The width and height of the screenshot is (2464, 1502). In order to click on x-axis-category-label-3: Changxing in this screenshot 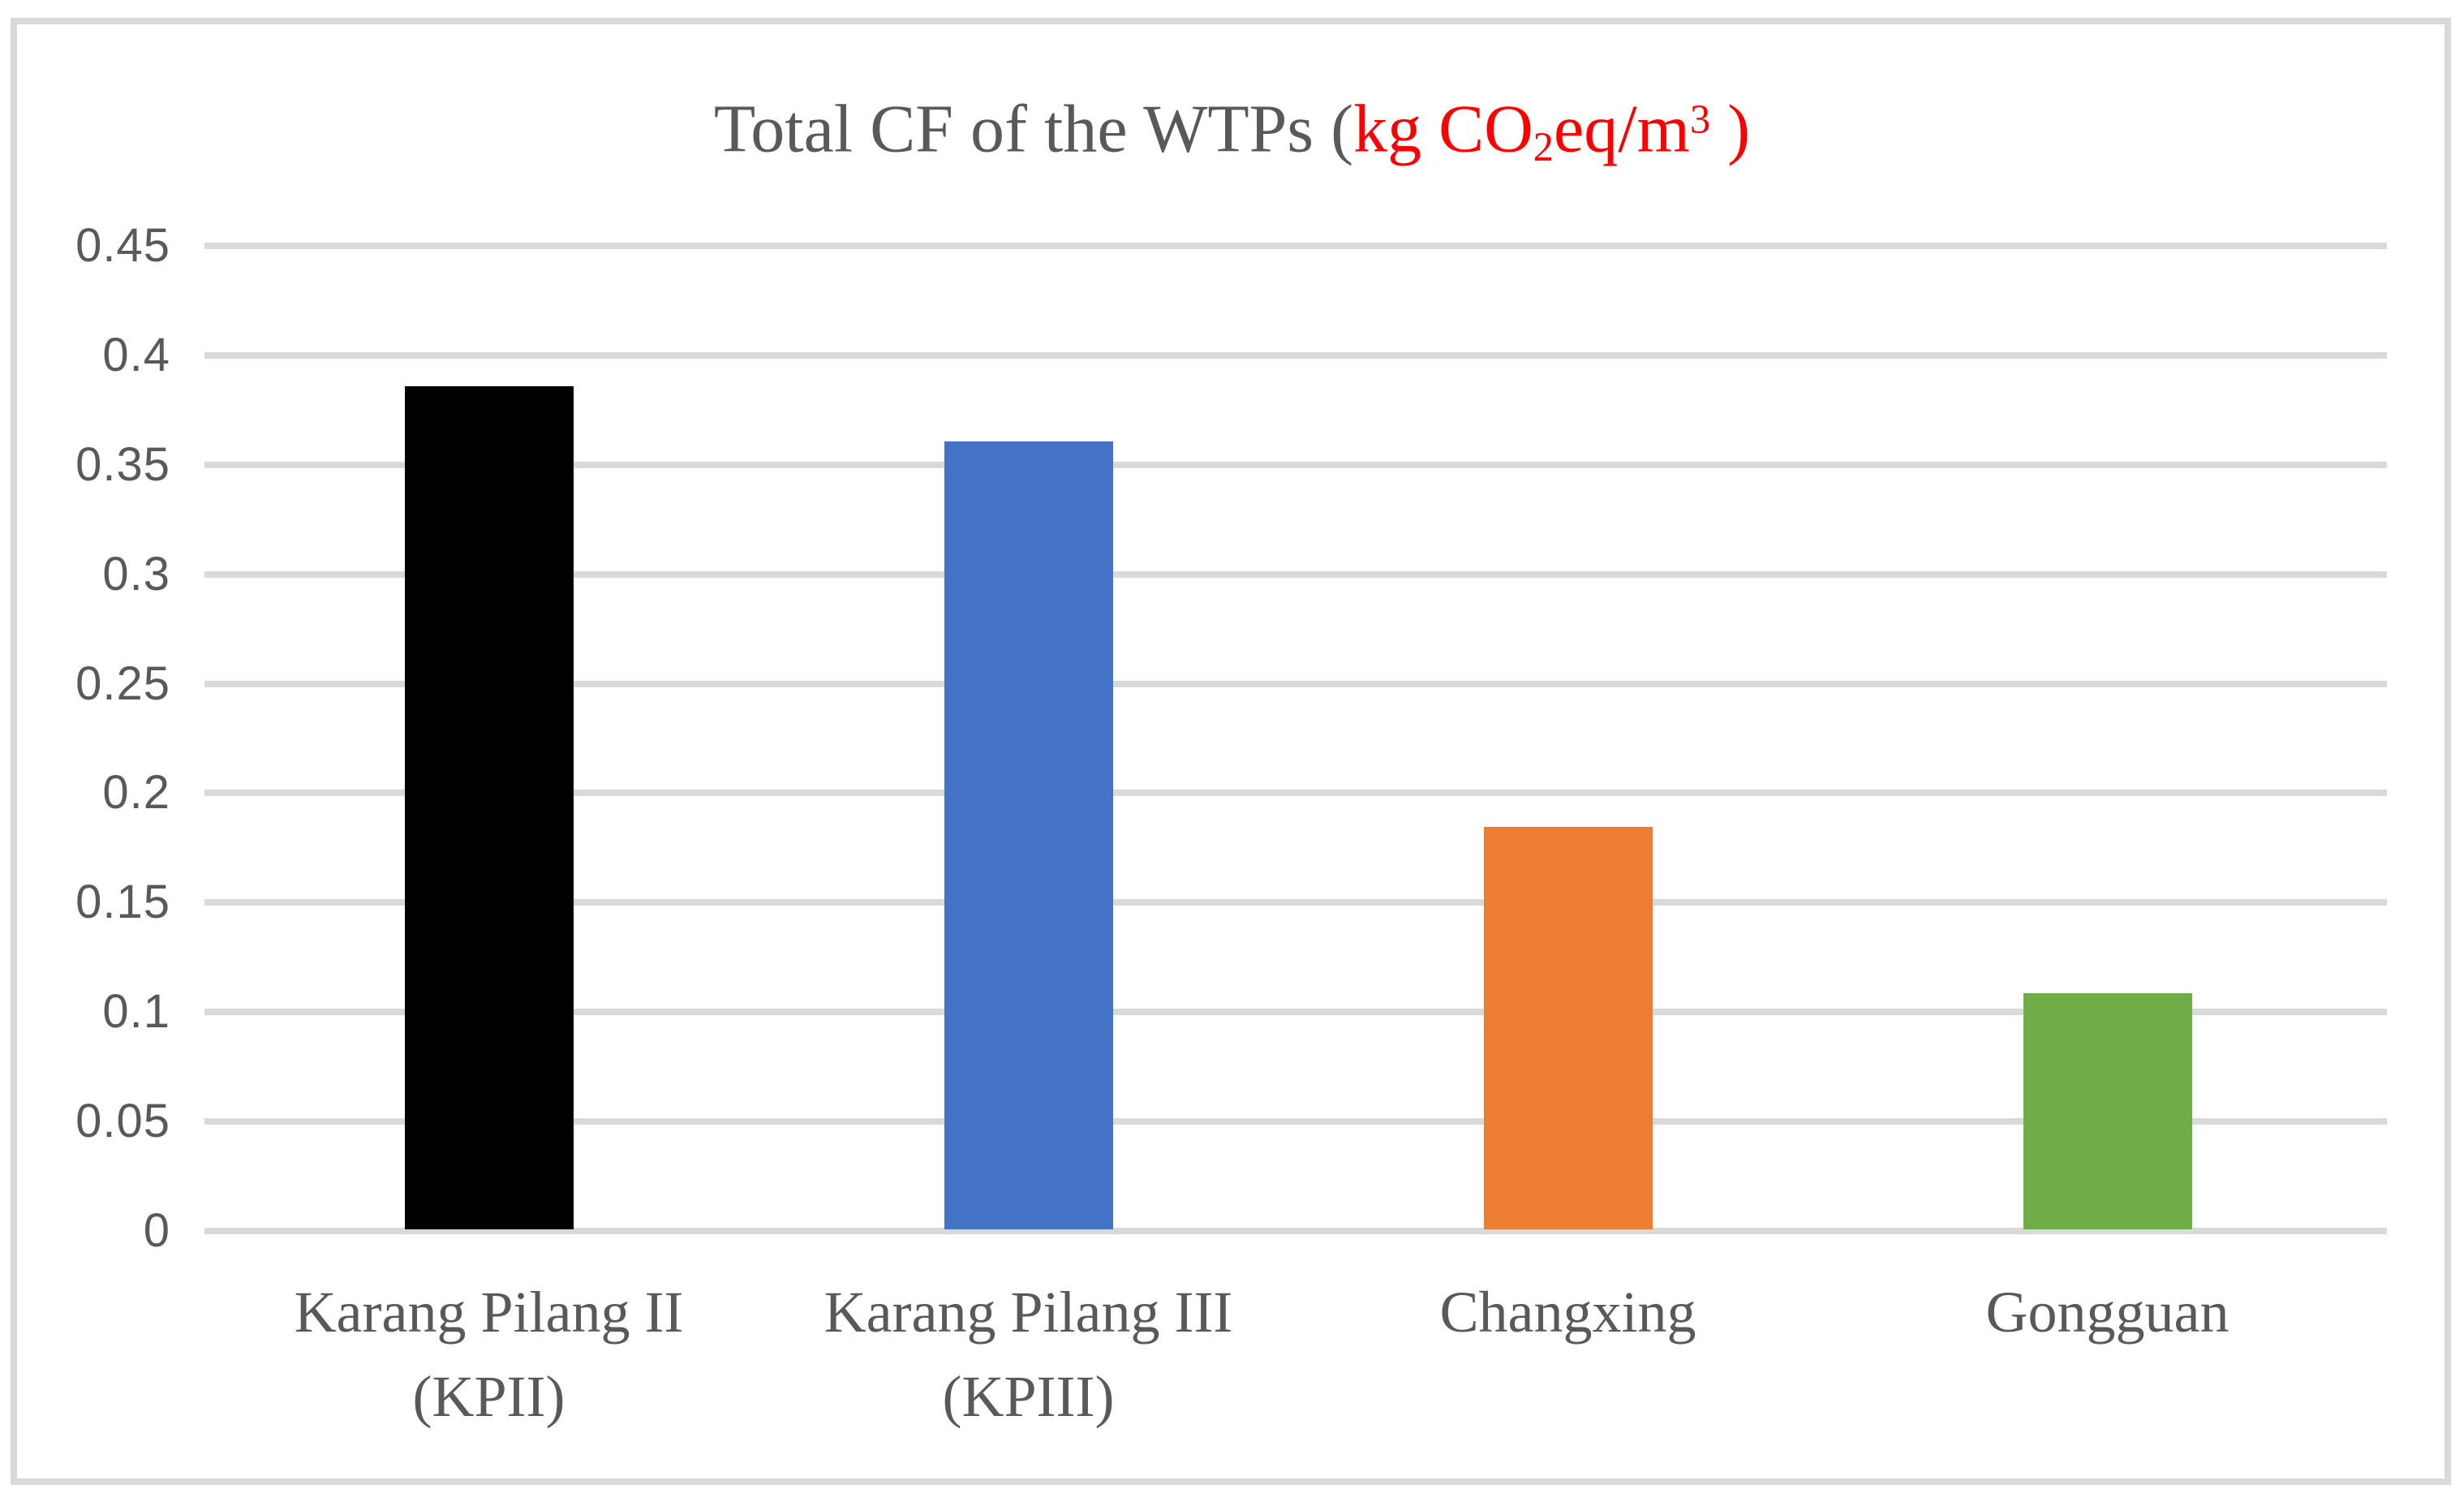, I will do `click(1568, 1312)`.